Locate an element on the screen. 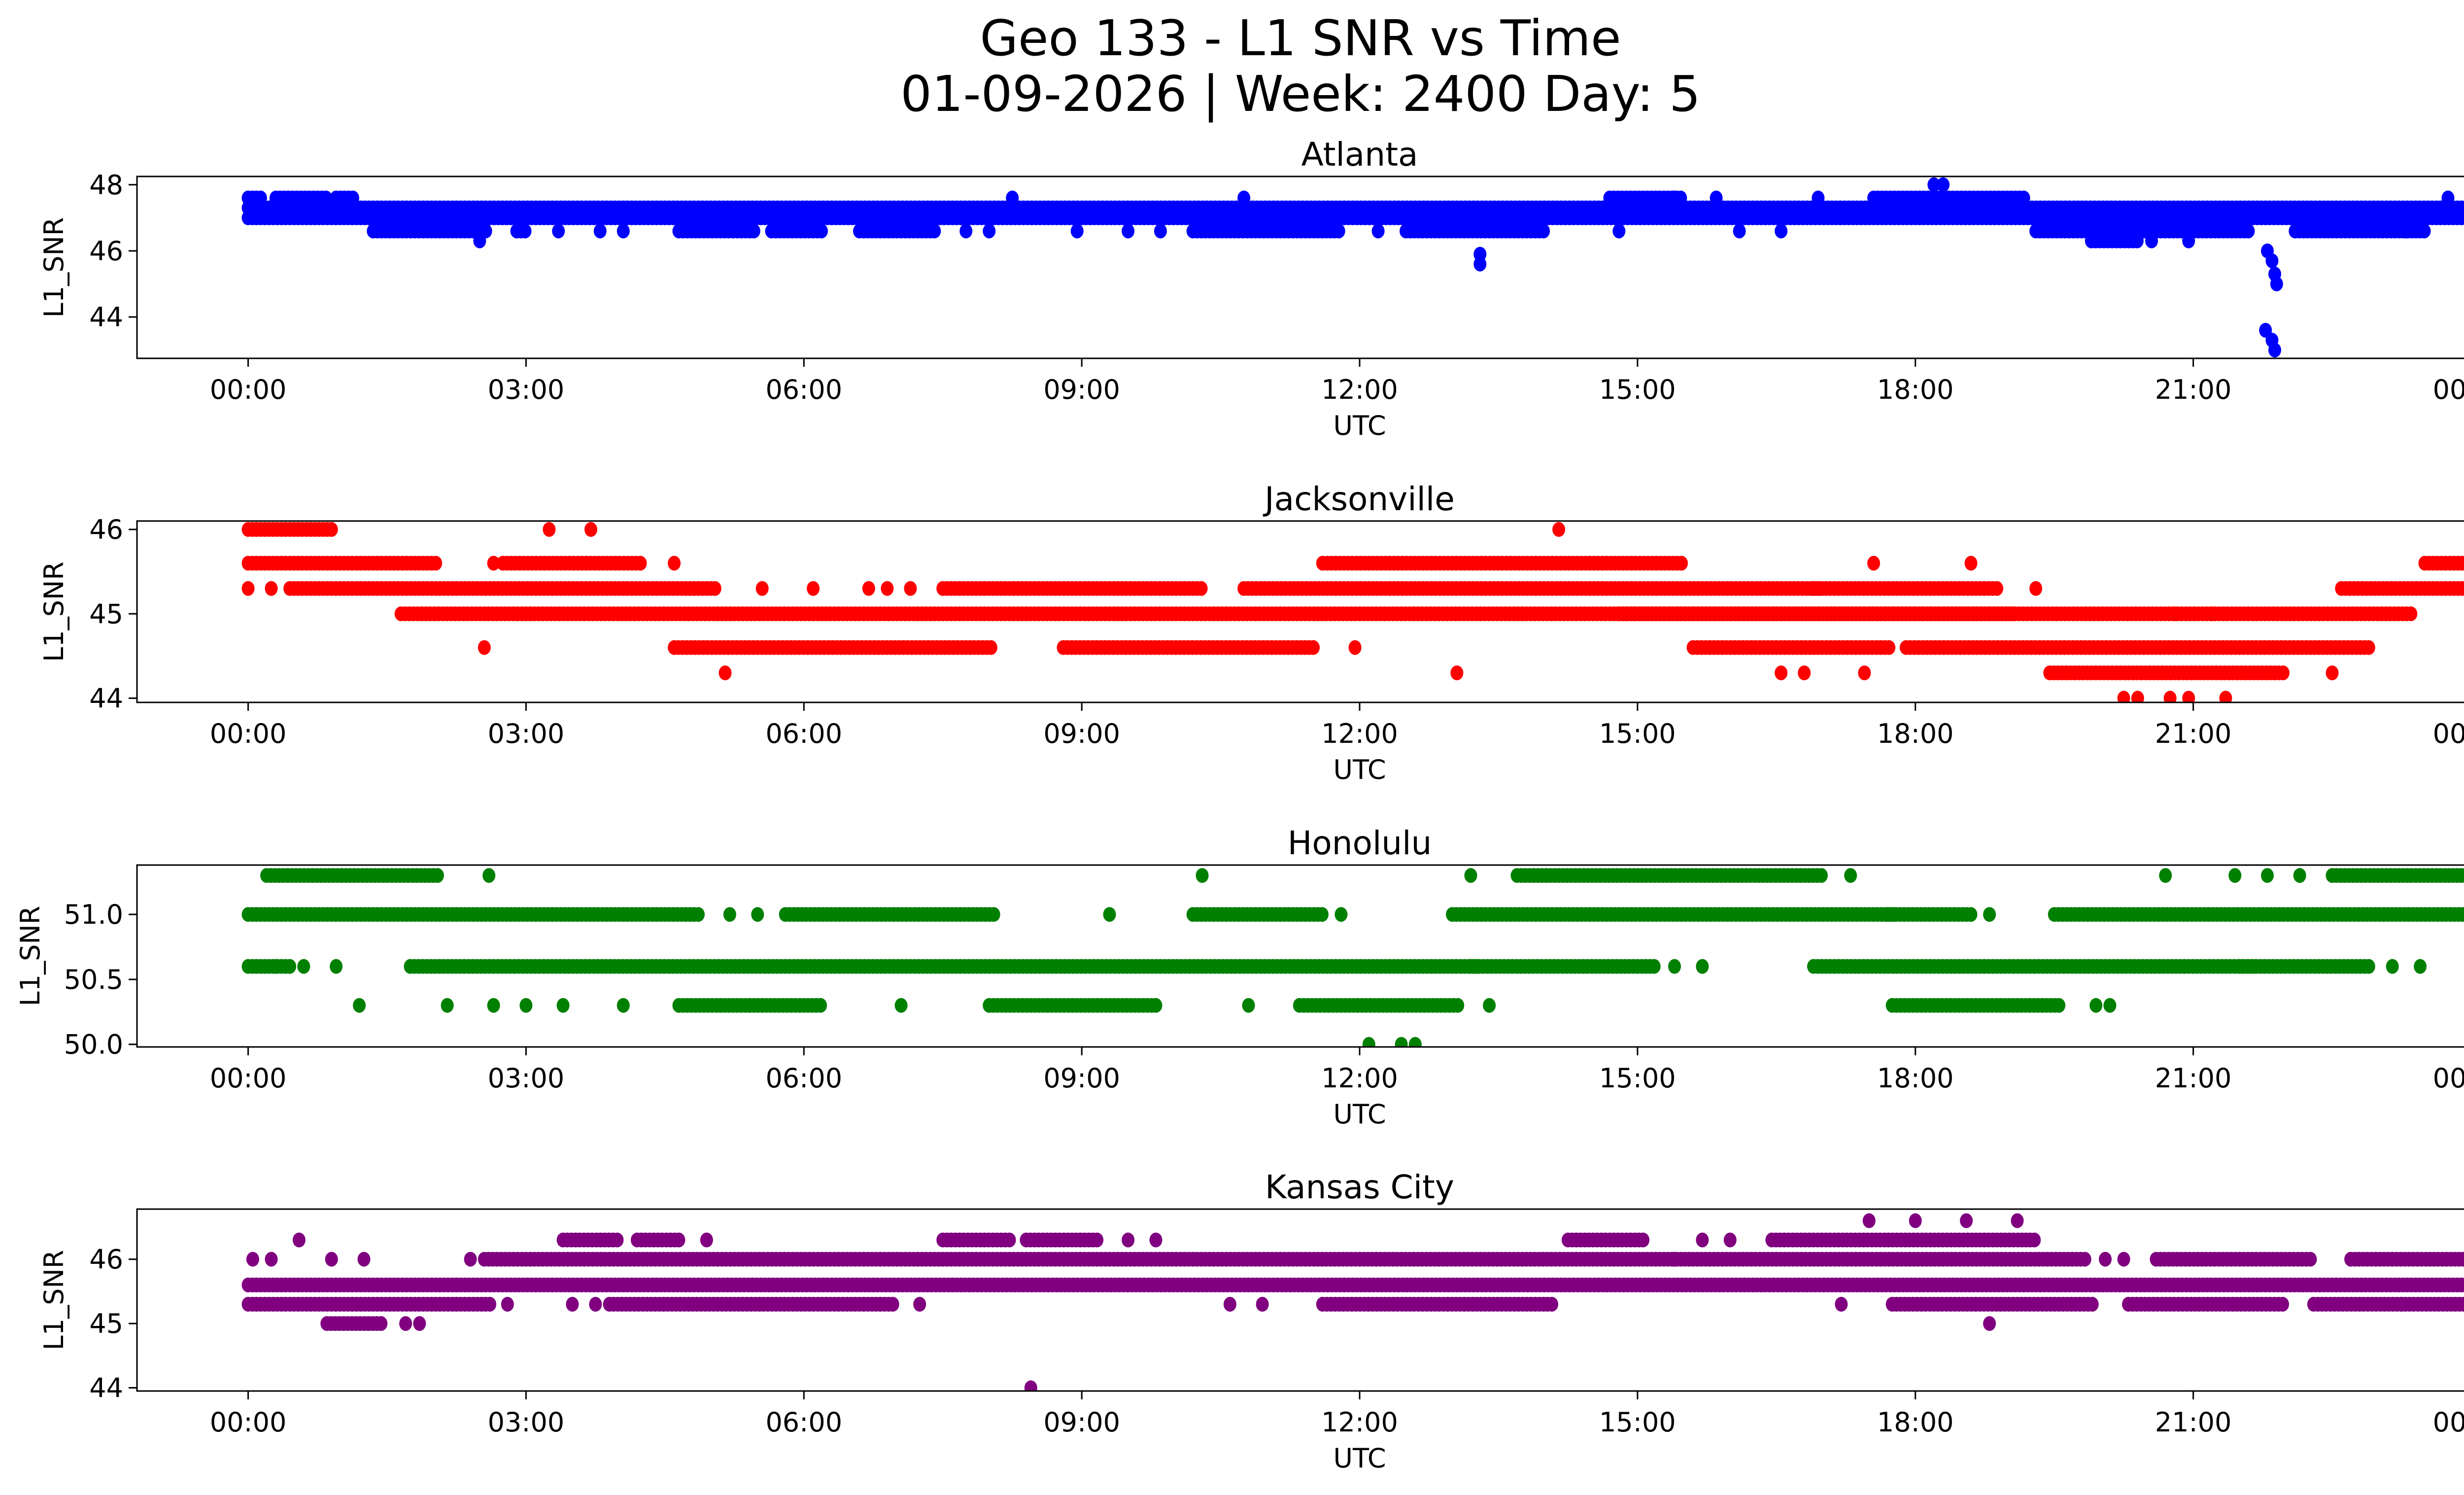  subplot-title: Kansas City is located at coordinates (1359, 1187).